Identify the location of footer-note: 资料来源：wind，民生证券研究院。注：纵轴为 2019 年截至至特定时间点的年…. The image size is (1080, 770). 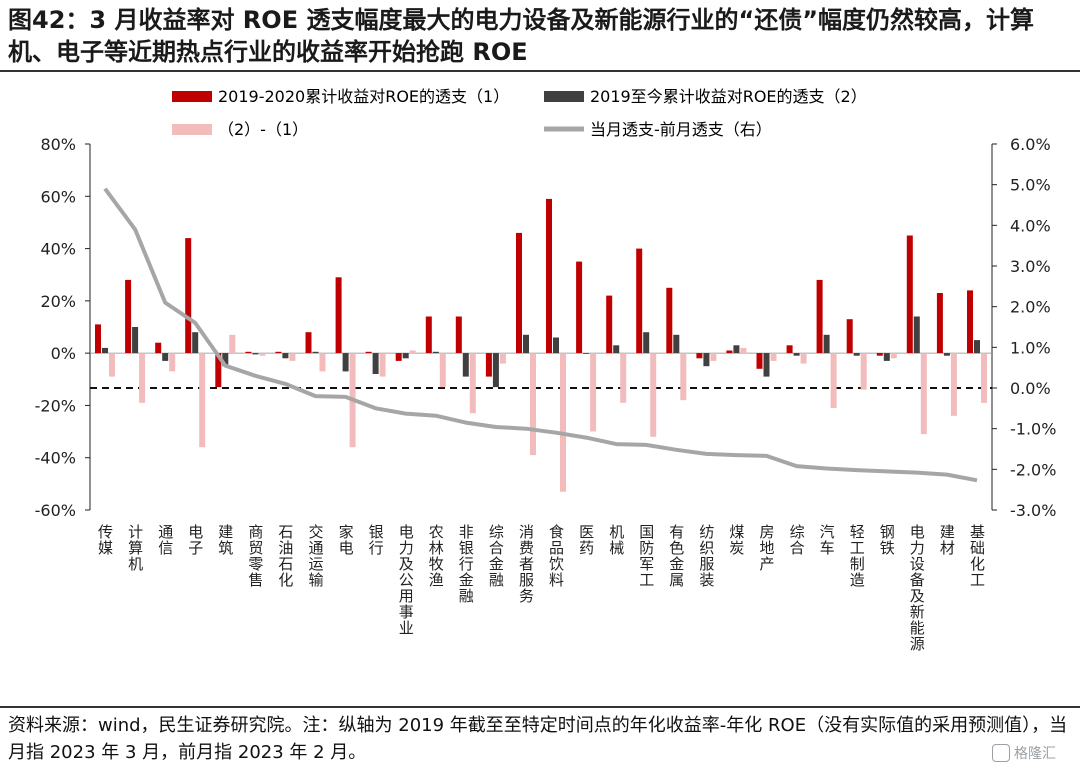
(538, 739).